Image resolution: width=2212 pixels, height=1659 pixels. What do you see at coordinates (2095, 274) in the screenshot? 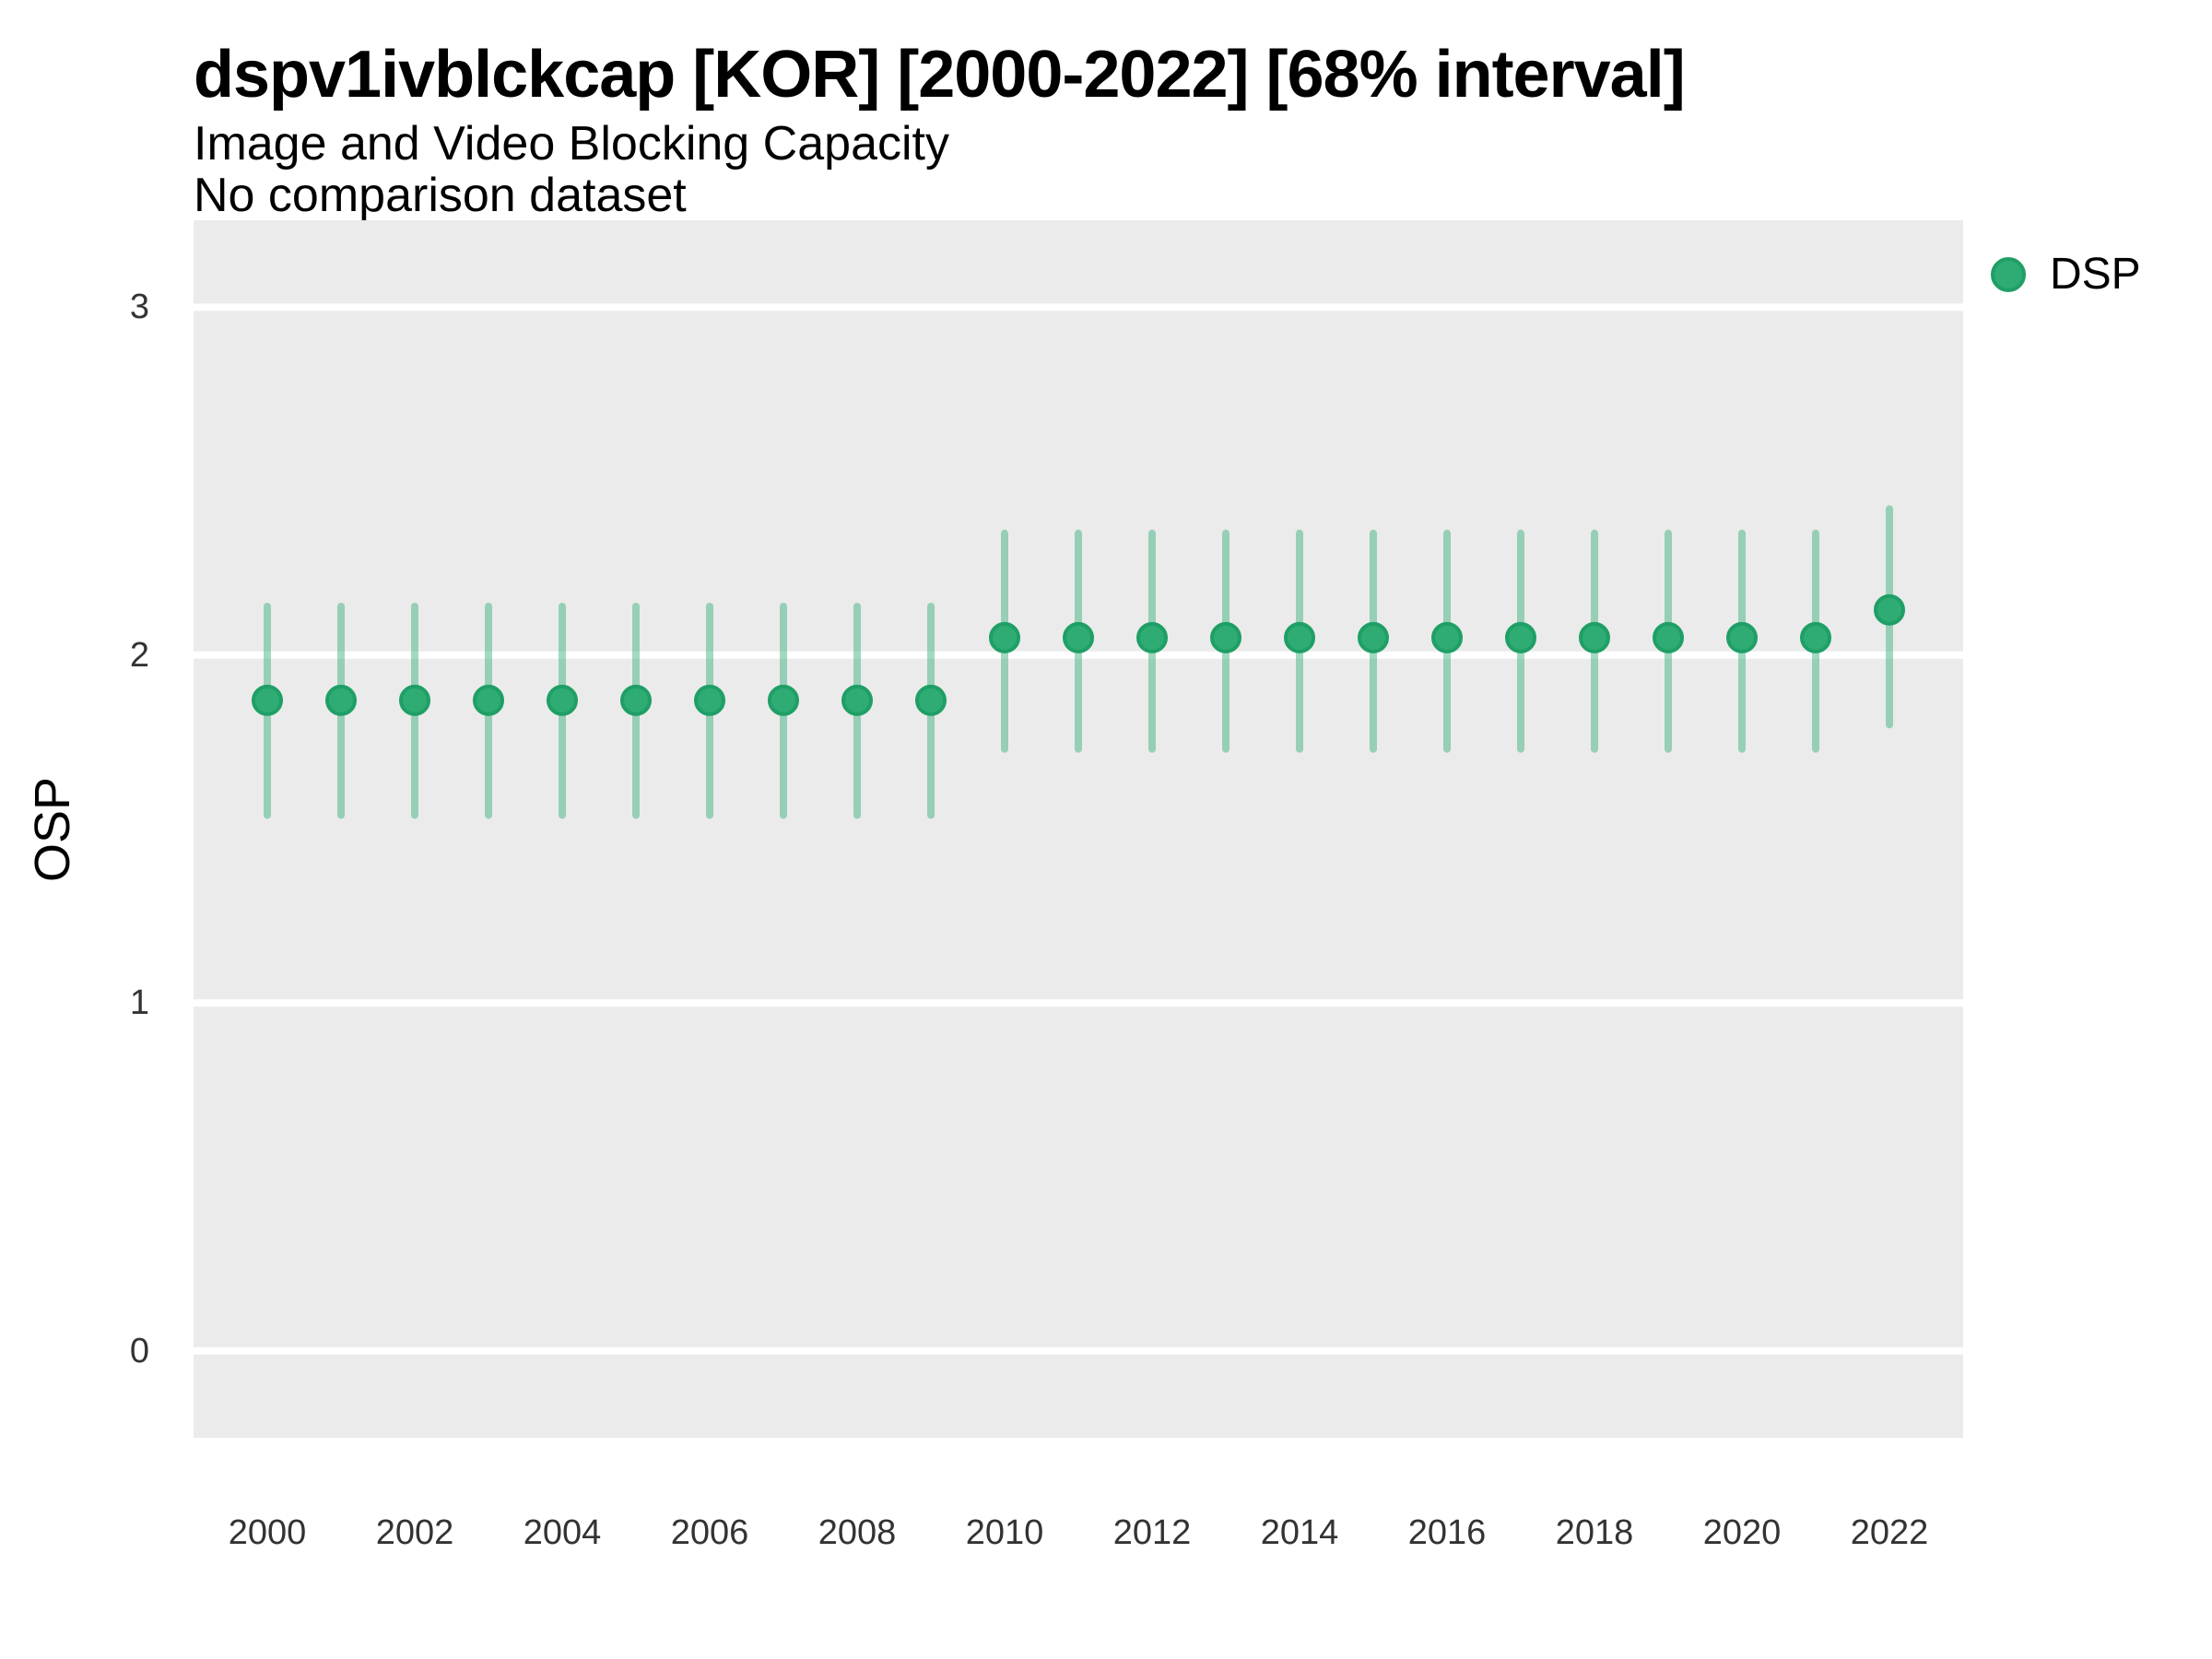
I see `legend-item-label: DSP` at bounding box center [2095, 274].